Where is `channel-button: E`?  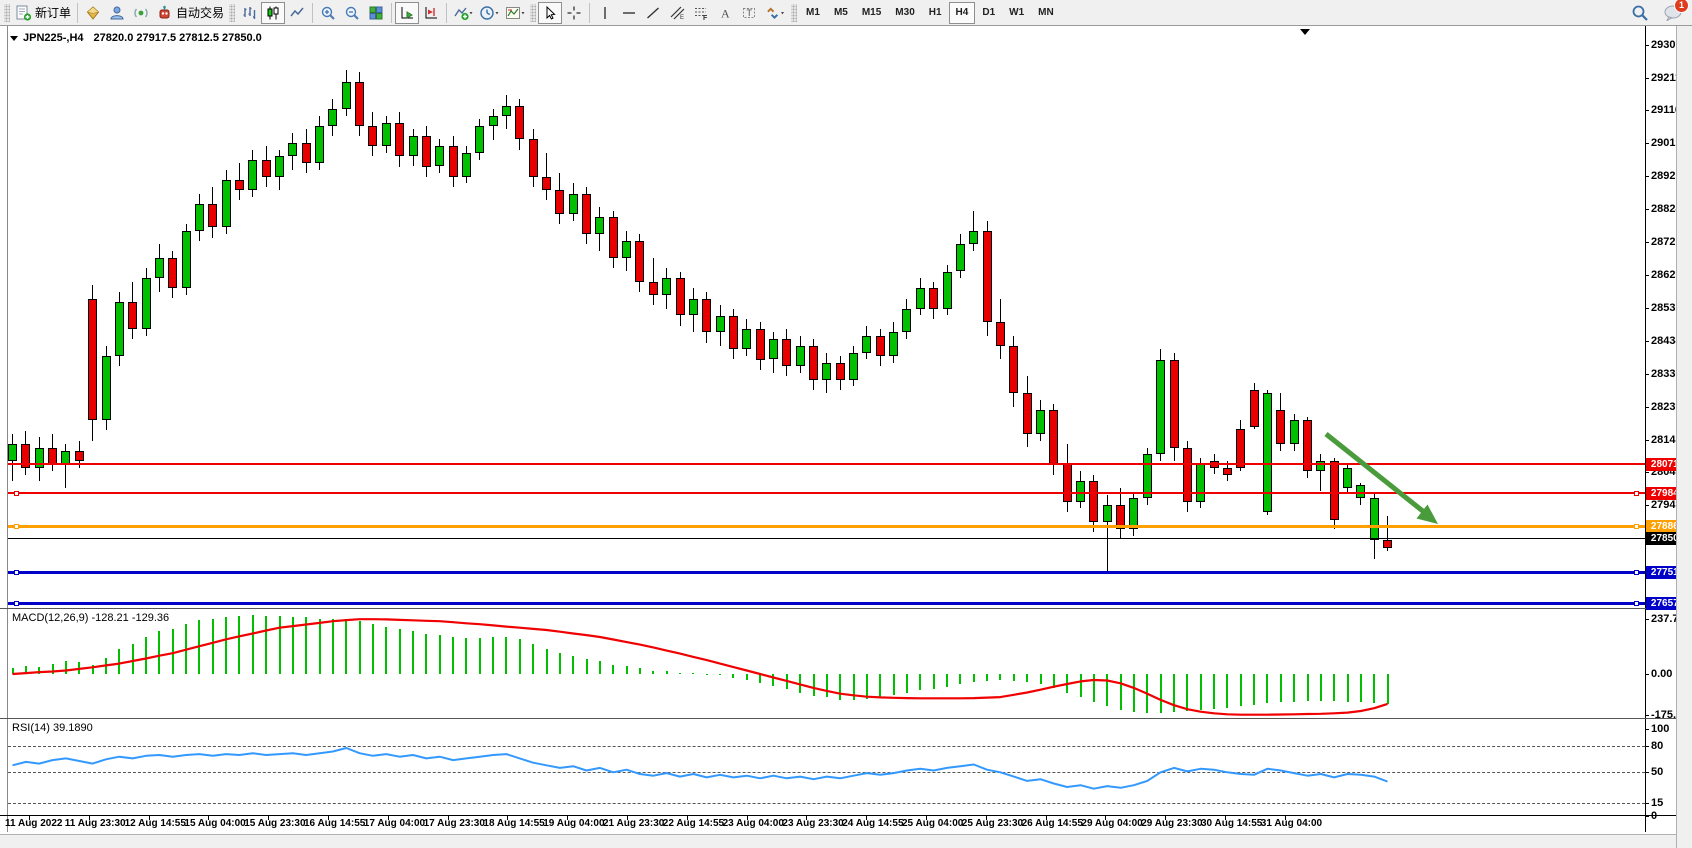 channel-button: E is located at coordinates (677, 13).